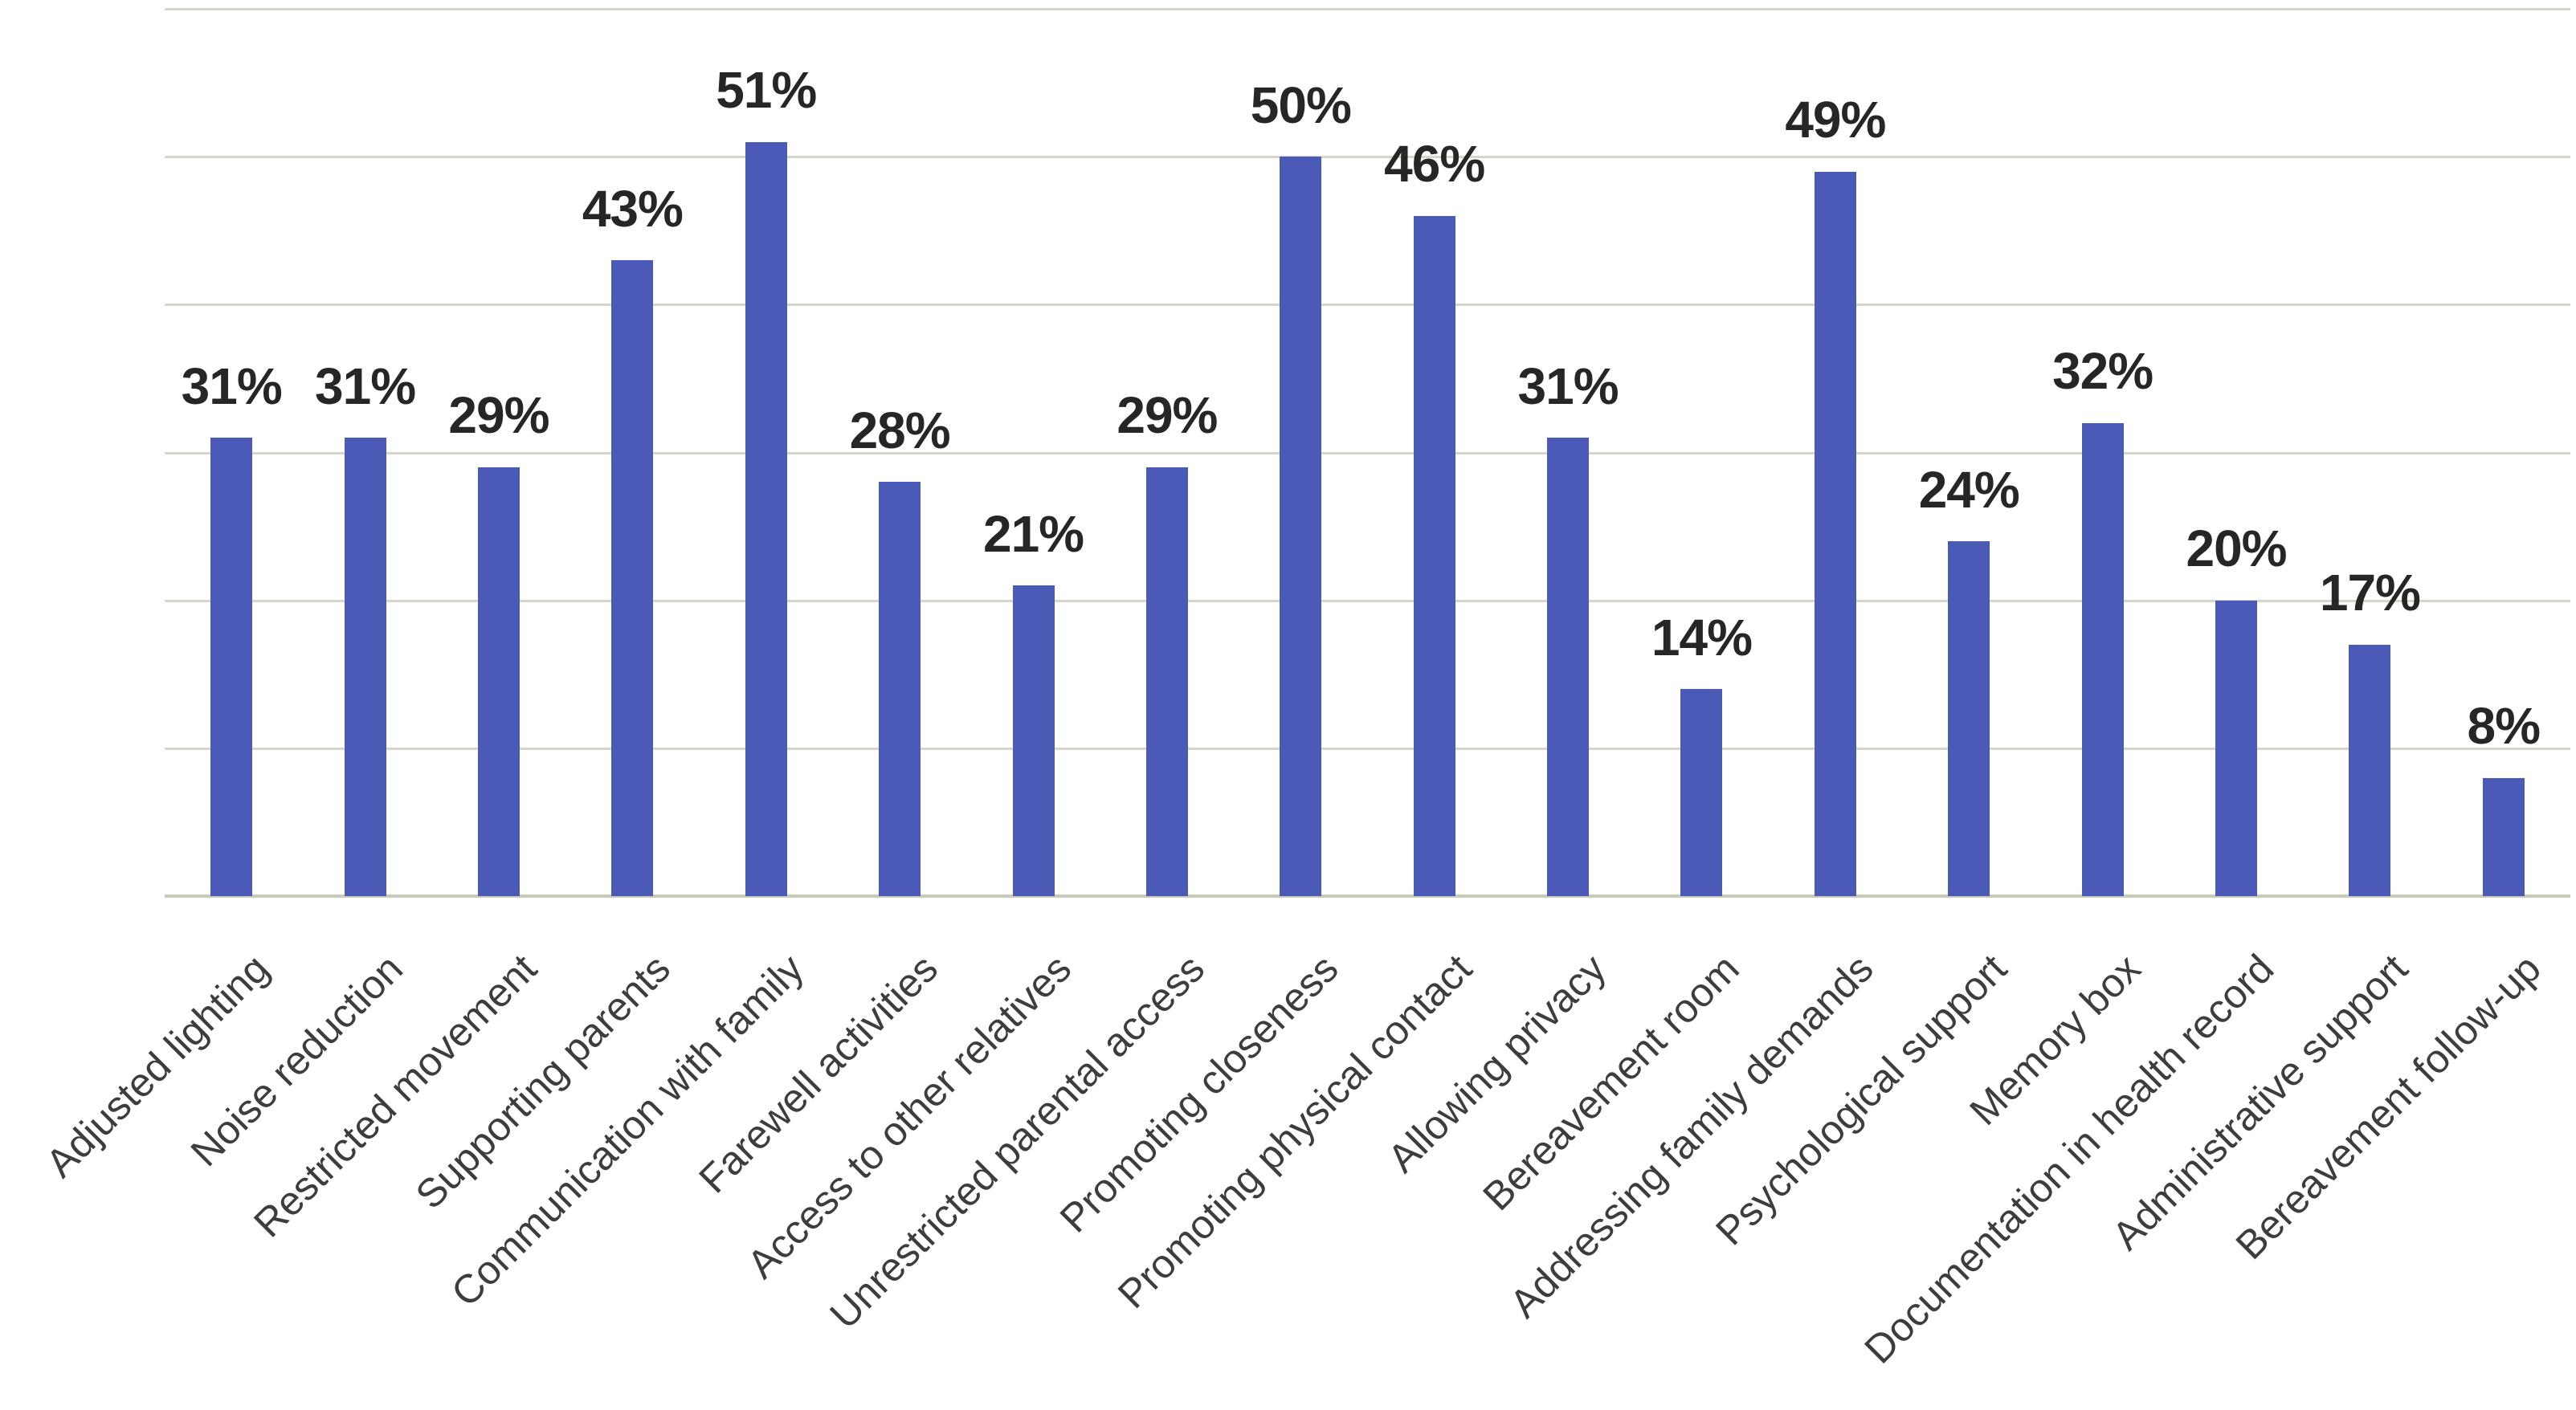 The height and width of the screenshot is (1410, 2576). What do you see at coordinates (633, 208) in the screenshot?
I see `bar-value-label: 43%` at bounding box center [633, 208].